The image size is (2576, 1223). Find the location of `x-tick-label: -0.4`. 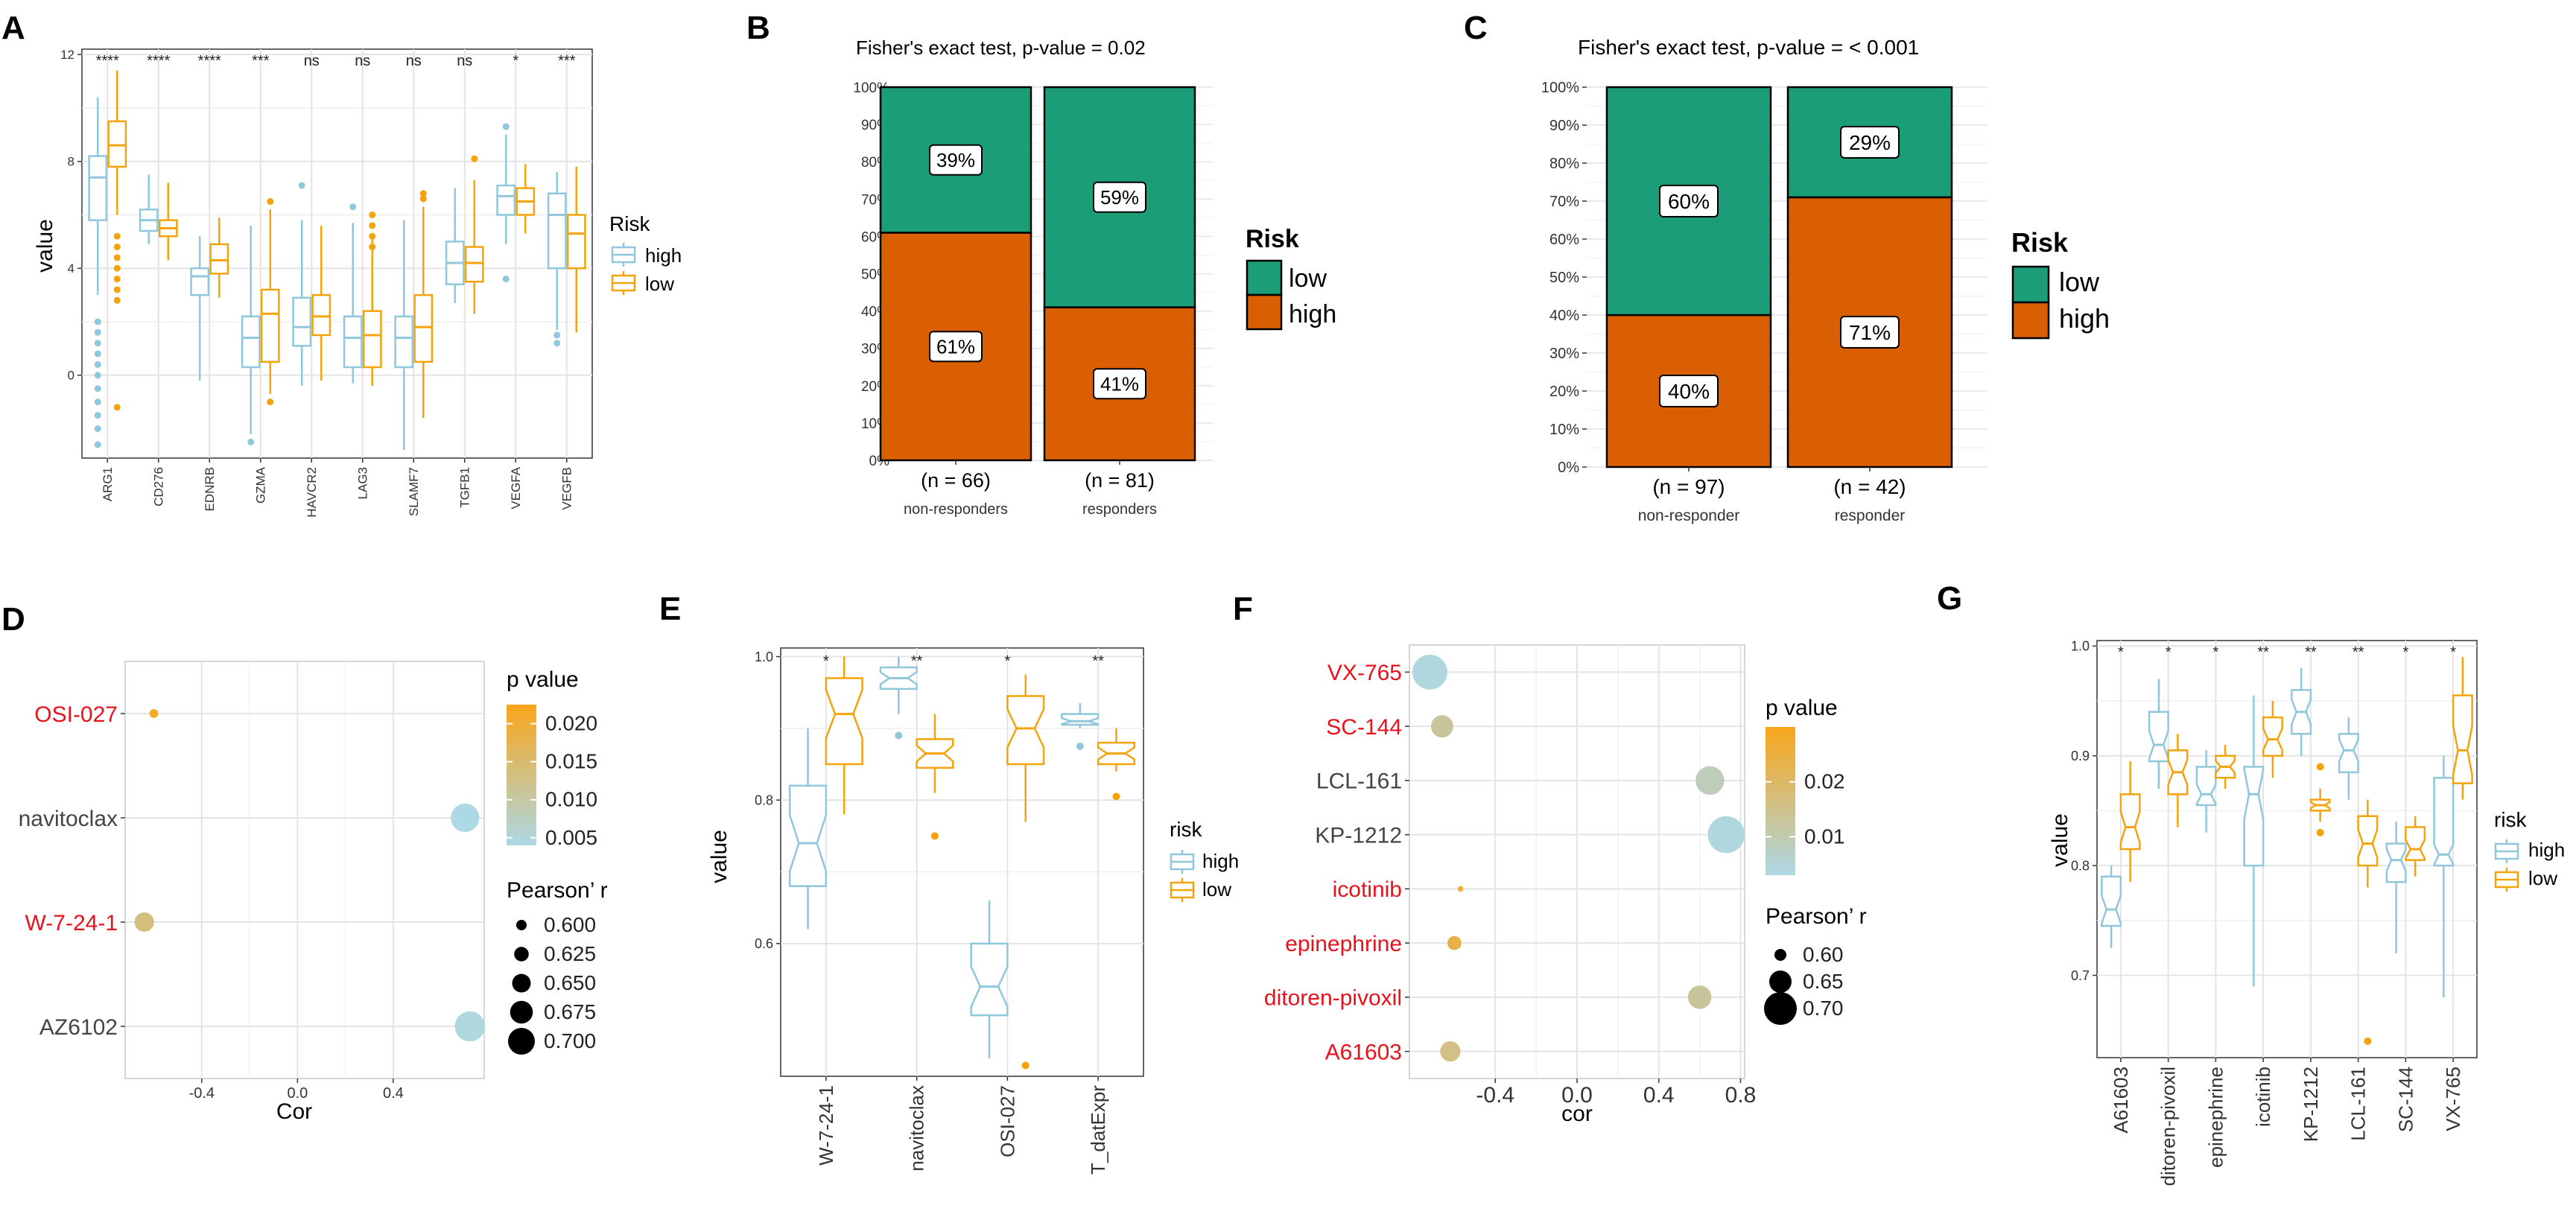

x-tick-label: -0.4 is located at coordinates (202, 1093).